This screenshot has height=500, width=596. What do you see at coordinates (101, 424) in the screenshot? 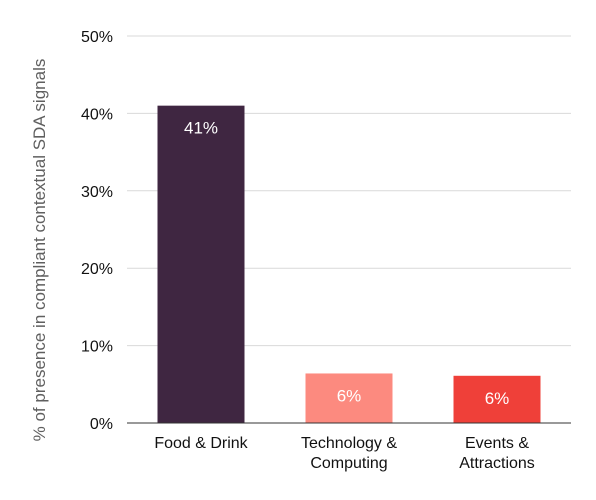
I see `y-tick-label: 0%` at bounding box center [101, 424].